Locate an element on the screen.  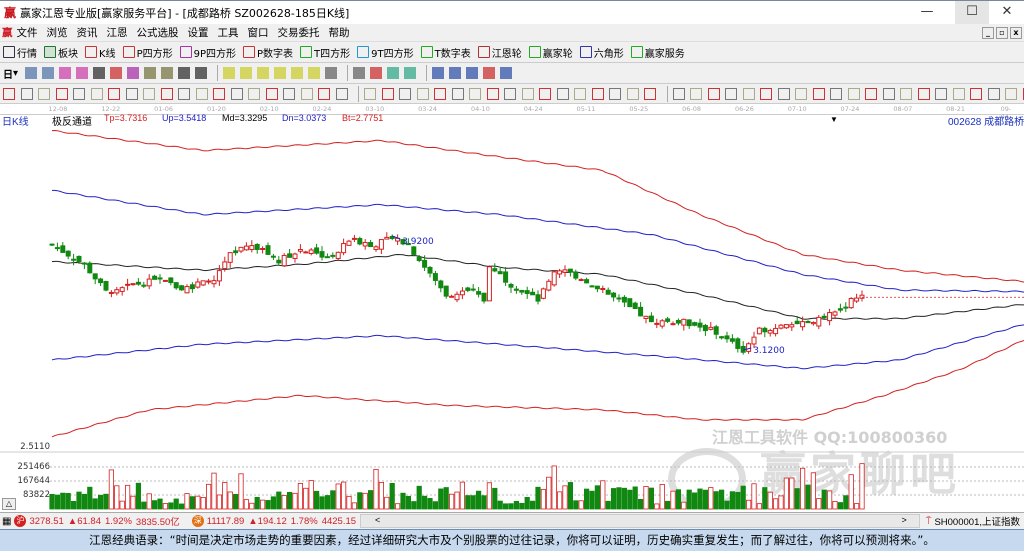
drawing-tool-21-icon is located at coordinates (387, 93).